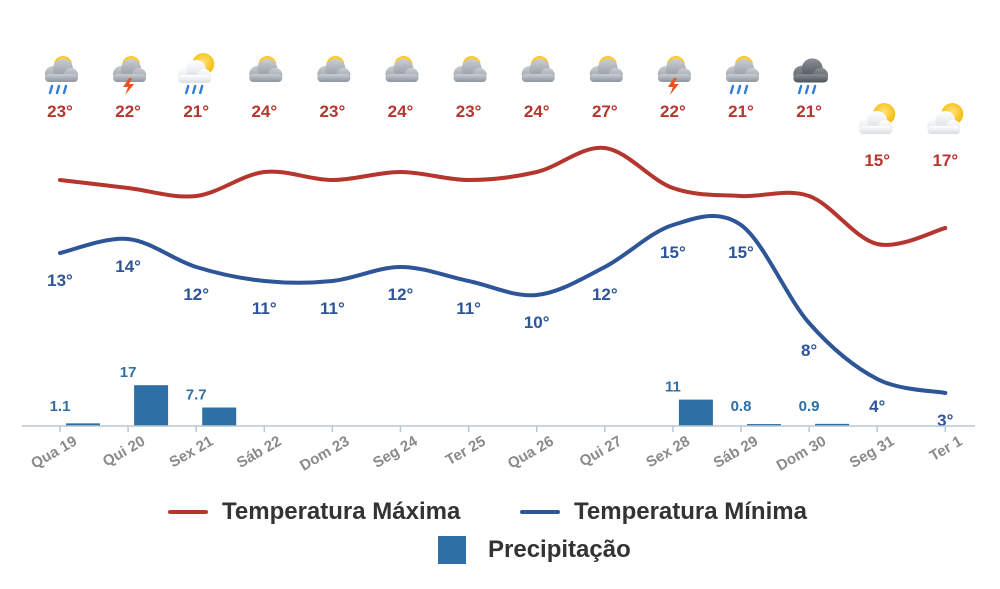 The height and width of the screenshot is (589, 1000). What do you see at coordinates (668, 452) in the screenshot?
I see `x-axis-day-label: Sex 28` at bounding box center [668, 452].